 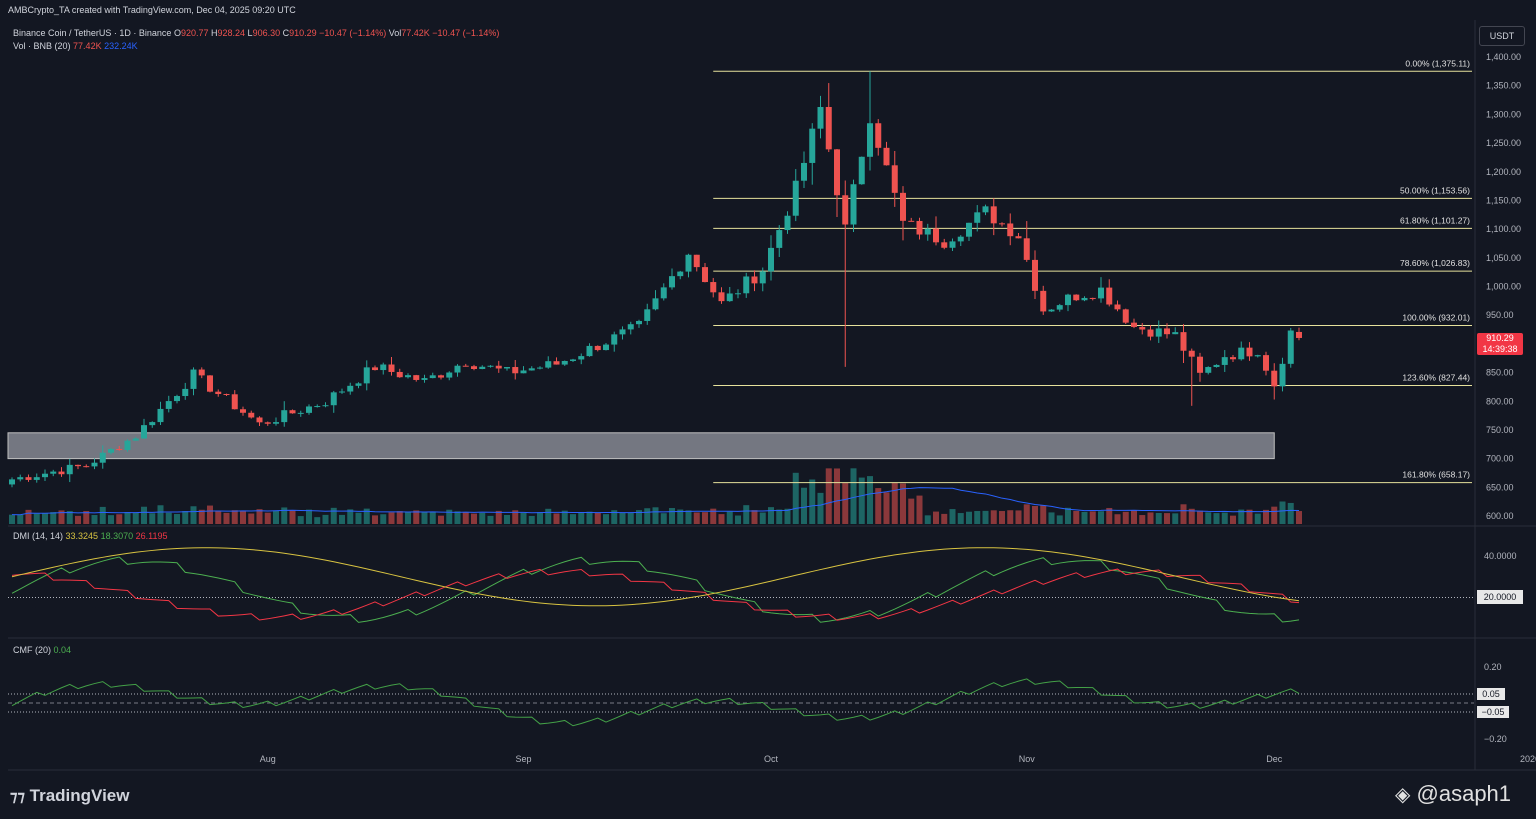 I want to click on dmi-legend: DMI (14, 14) 33.3245 18.3070 26.1195, so click(x=90, y=536).